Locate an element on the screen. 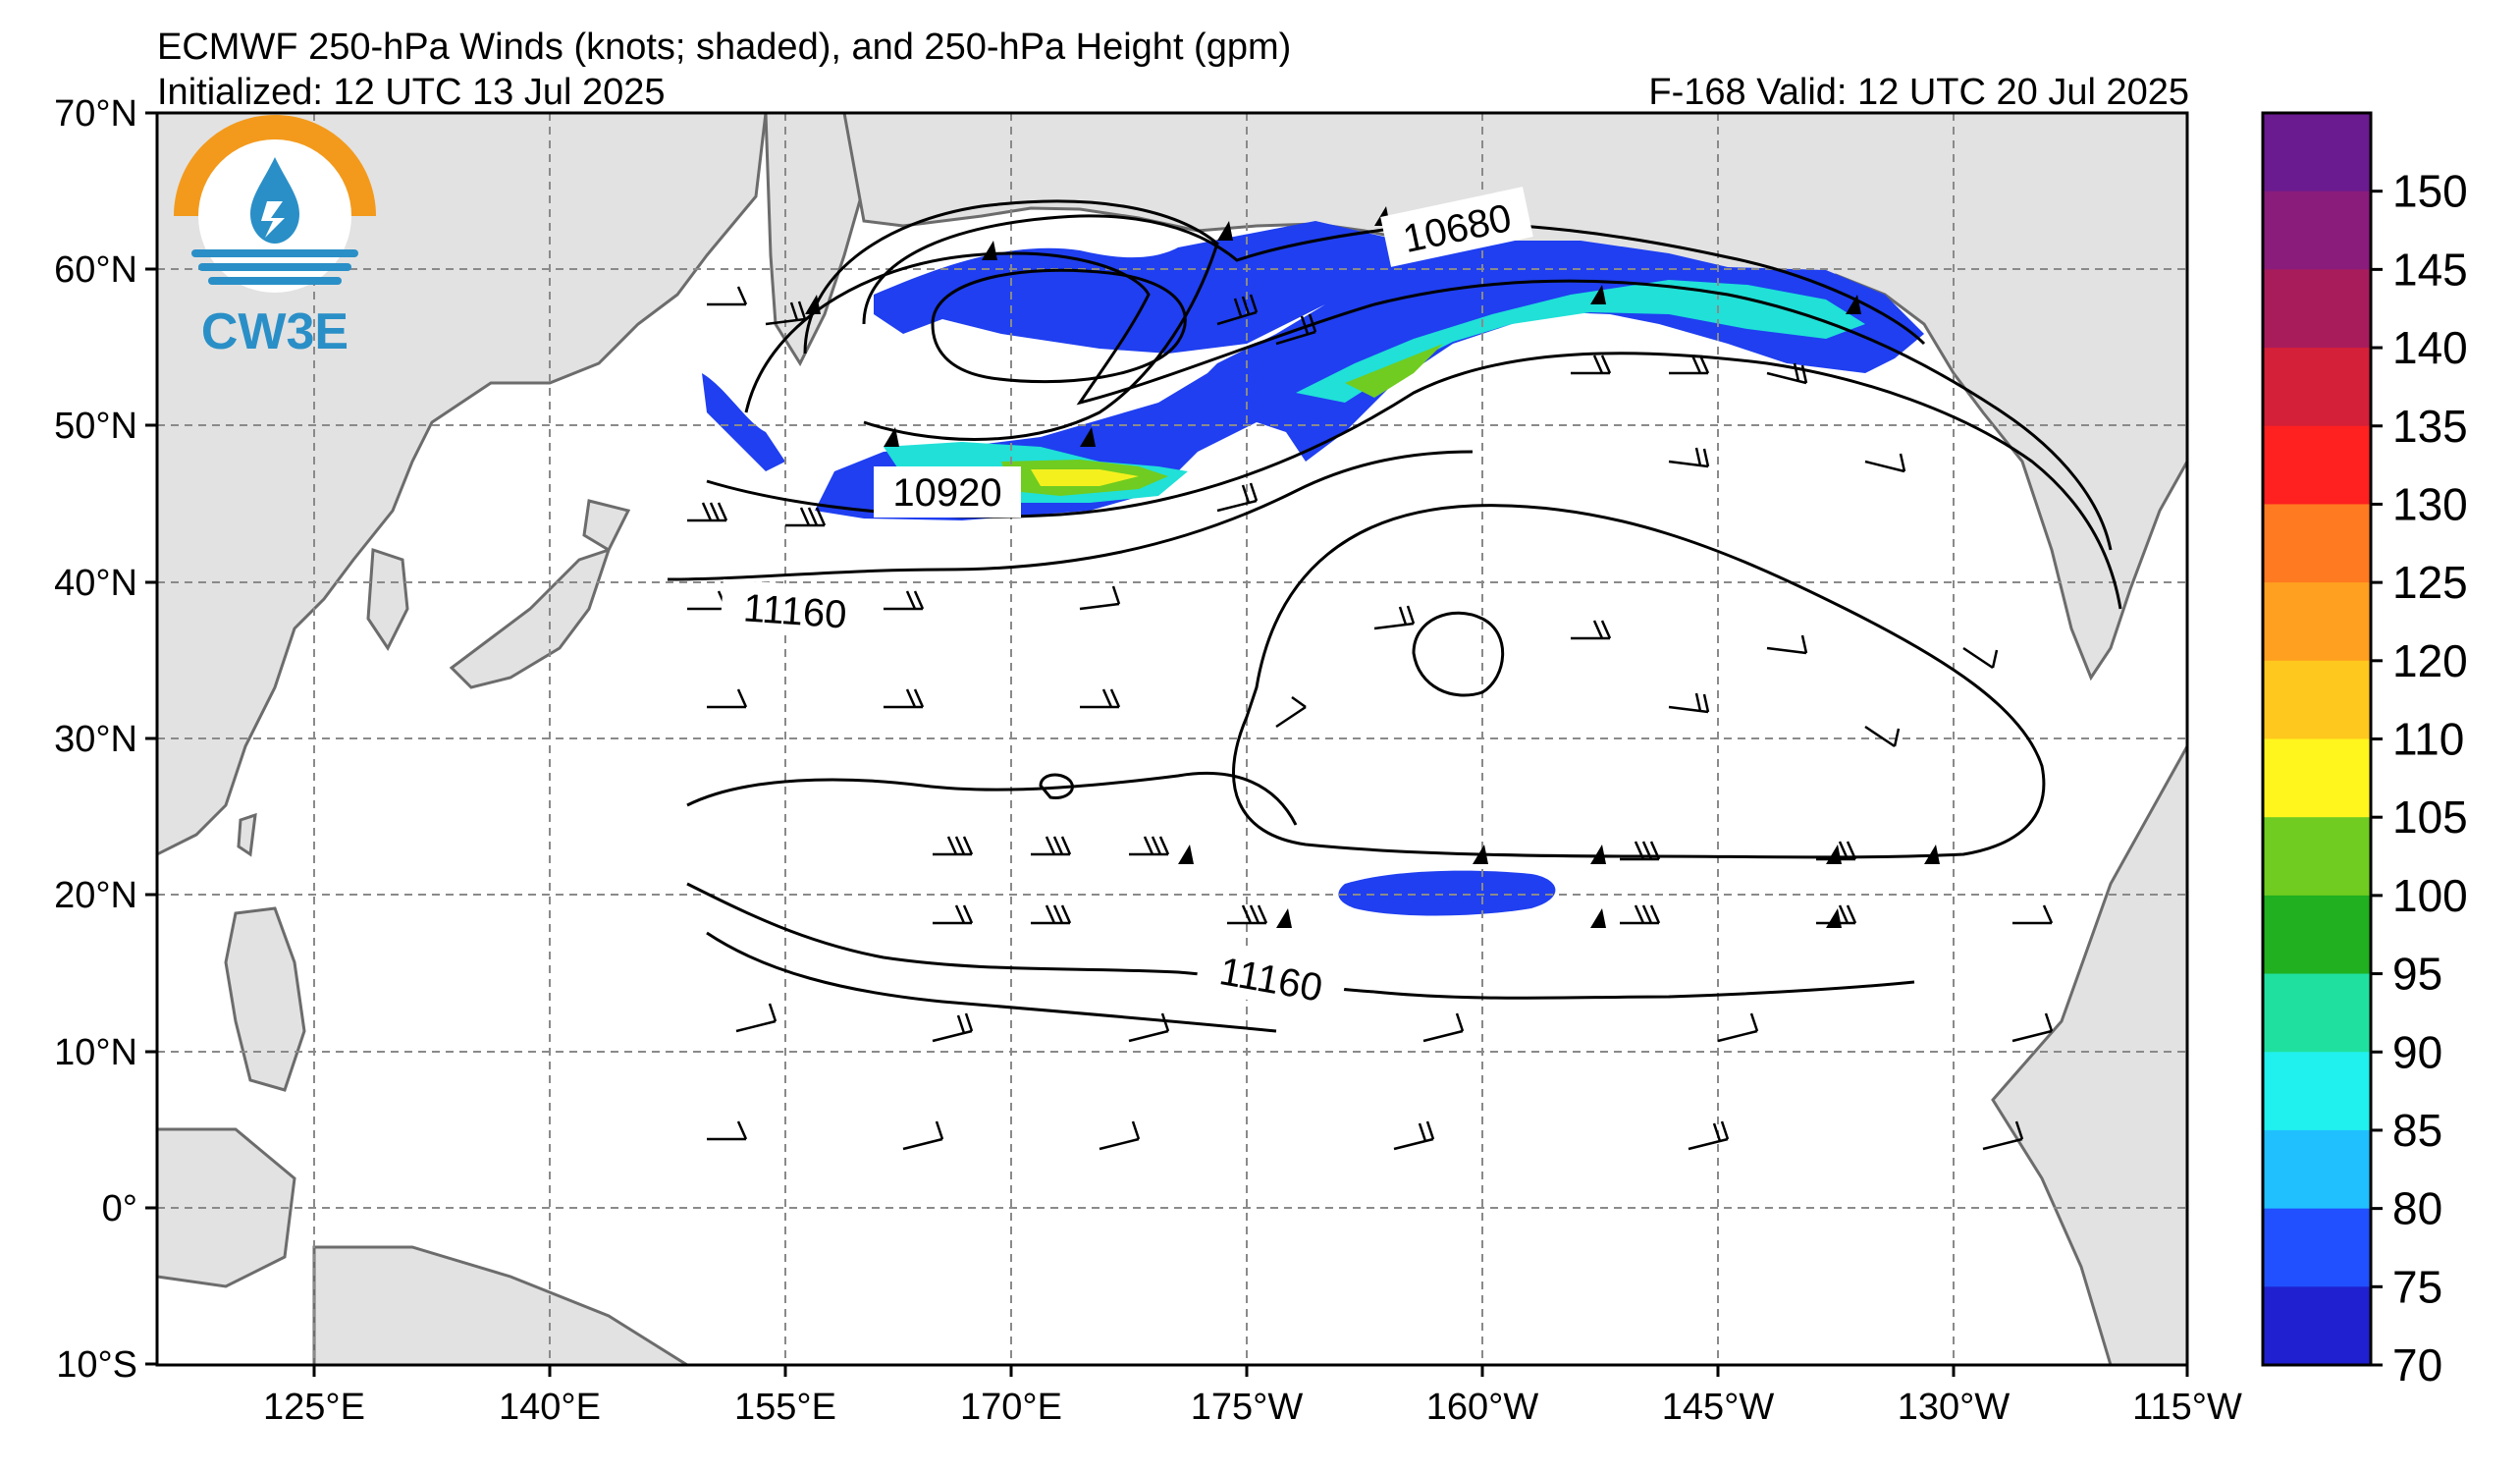 The width and height of the screenshot is (2520, 1473). initialized-time: Initialized: 12 UTC 13 Jul 2025 is located at coordinates (411, 92).